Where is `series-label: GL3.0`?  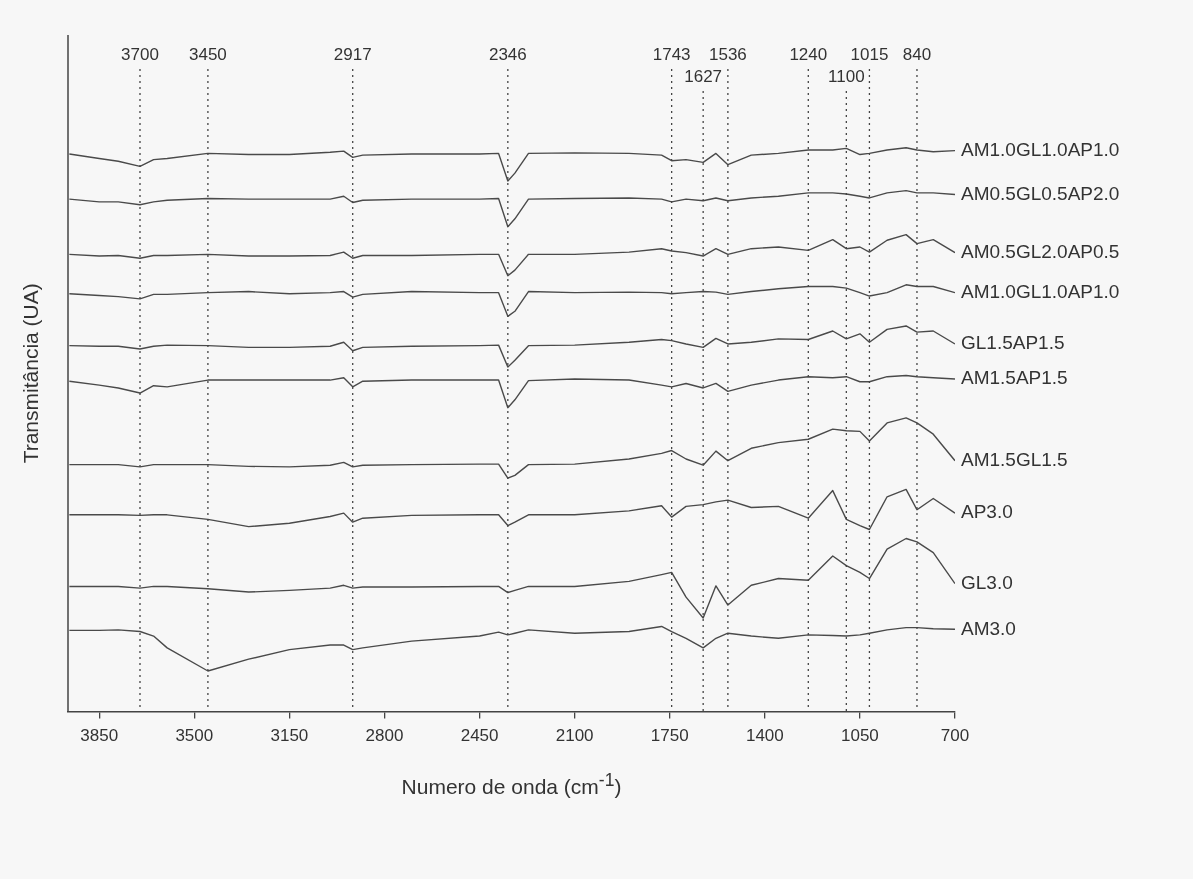 series-label: GL3.0 is located at coordinates (987, 582).